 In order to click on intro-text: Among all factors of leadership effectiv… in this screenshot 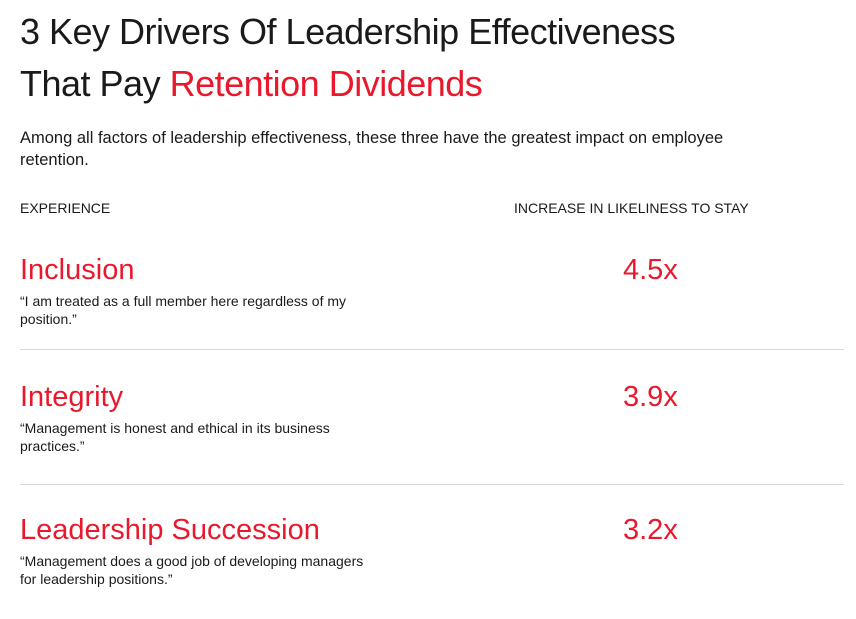, I will do `click(372, 149)`.